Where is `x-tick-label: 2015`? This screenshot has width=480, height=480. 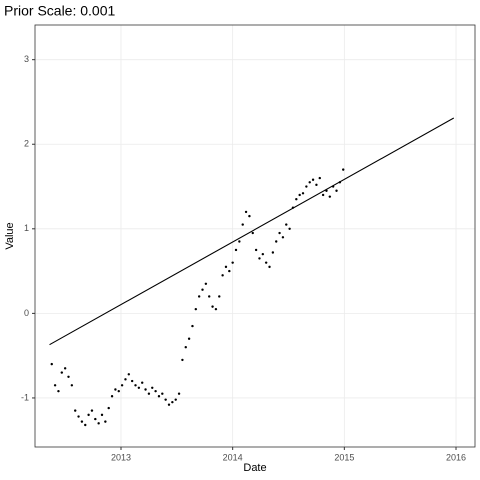 x-tick-label: 2015 is located at coordinates (344, 457).